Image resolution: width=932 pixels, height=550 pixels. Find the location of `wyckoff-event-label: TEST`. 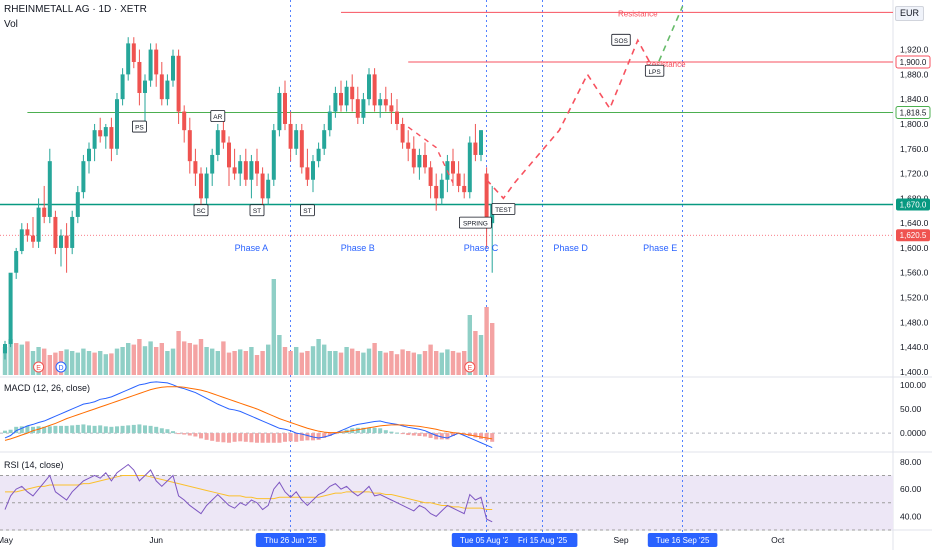

wyckoff-event-label: TEST is located at coordinates (503, 210).